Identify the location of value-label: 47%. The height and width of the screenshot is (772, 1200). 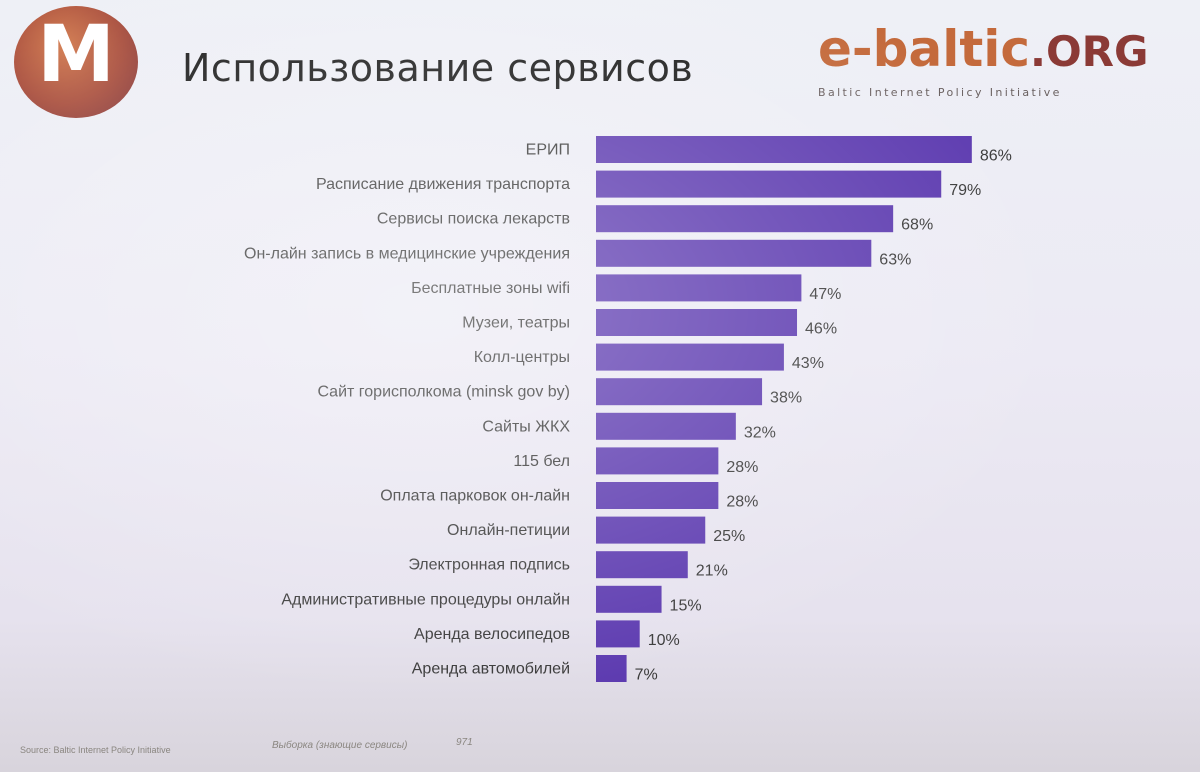
(825, 294).